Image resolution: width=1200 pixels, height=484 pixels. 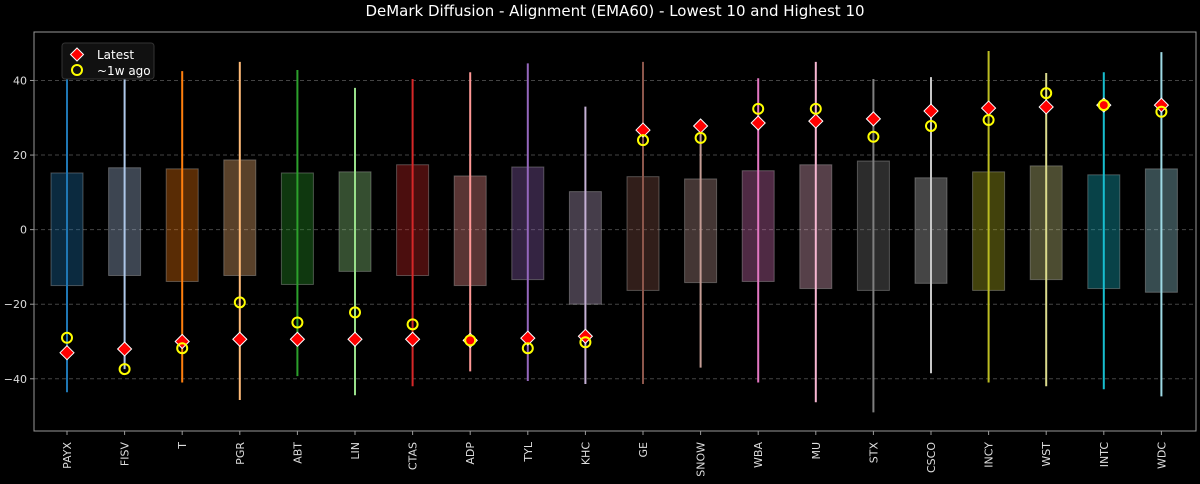 I want to click on series-stx, so click(x=873, y=245).